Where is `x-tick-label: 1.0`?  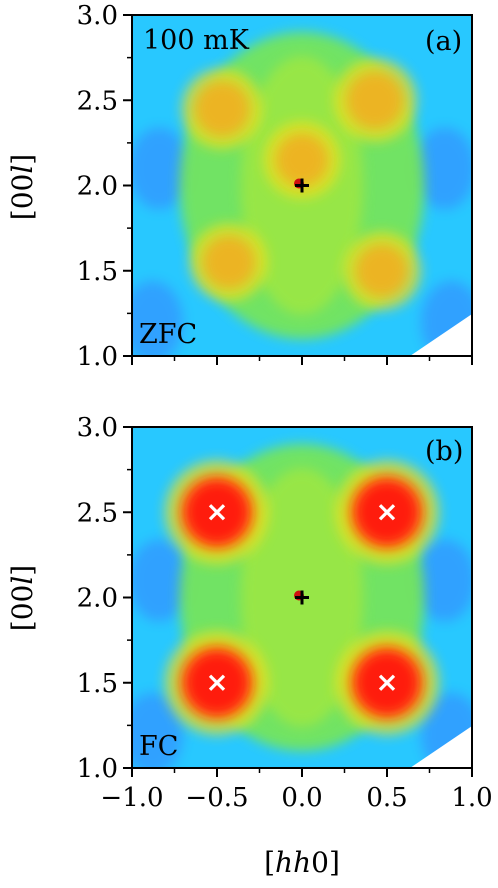 x-tick-label: 1.0 is located at coordinates (471, 798).